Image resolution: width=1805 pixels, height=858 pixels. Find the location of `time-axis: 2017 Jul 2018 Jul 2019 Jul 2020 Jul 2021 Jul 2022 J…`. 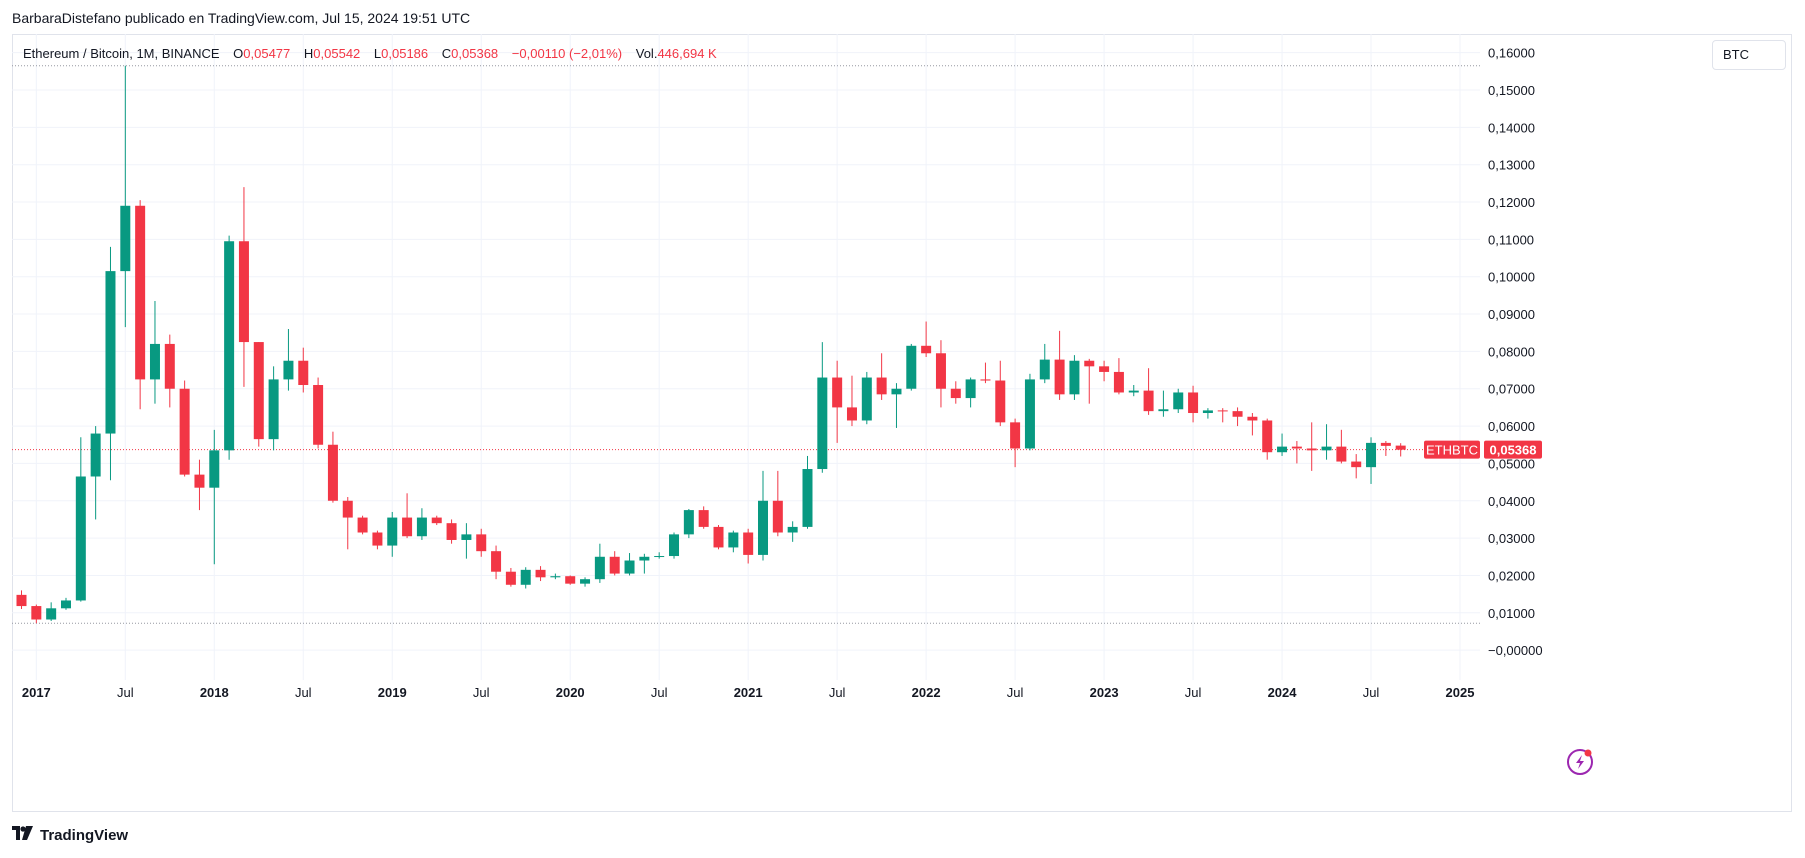

time-axis: 2017 Jul 2018 Jul 2019 Jul 2020 Jul 2021 Jul 2022 J… is located at coordinates (748, 692).